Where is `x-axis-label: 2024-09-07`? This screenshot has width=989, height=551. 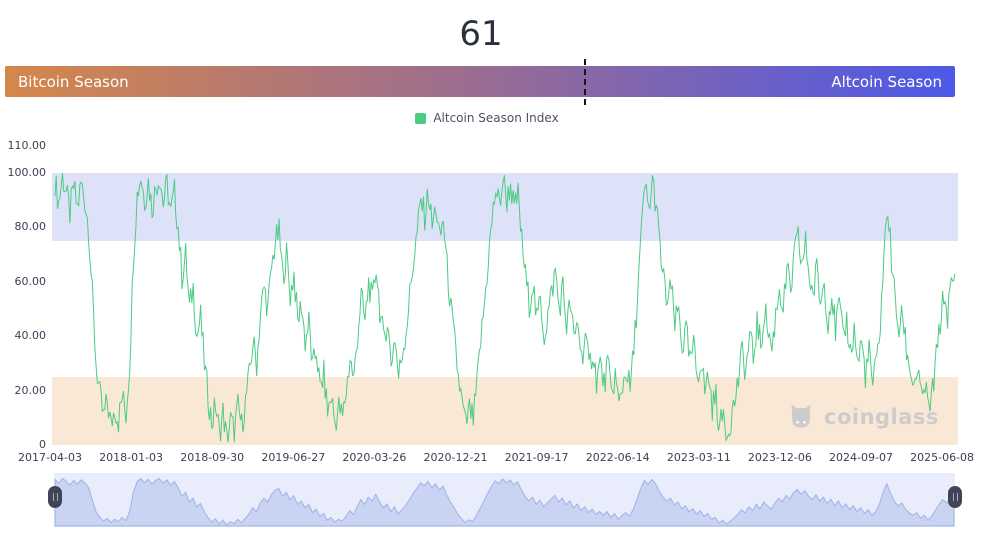 x-axis-label: 2024-09-07 is located at coordinates (861, 457).